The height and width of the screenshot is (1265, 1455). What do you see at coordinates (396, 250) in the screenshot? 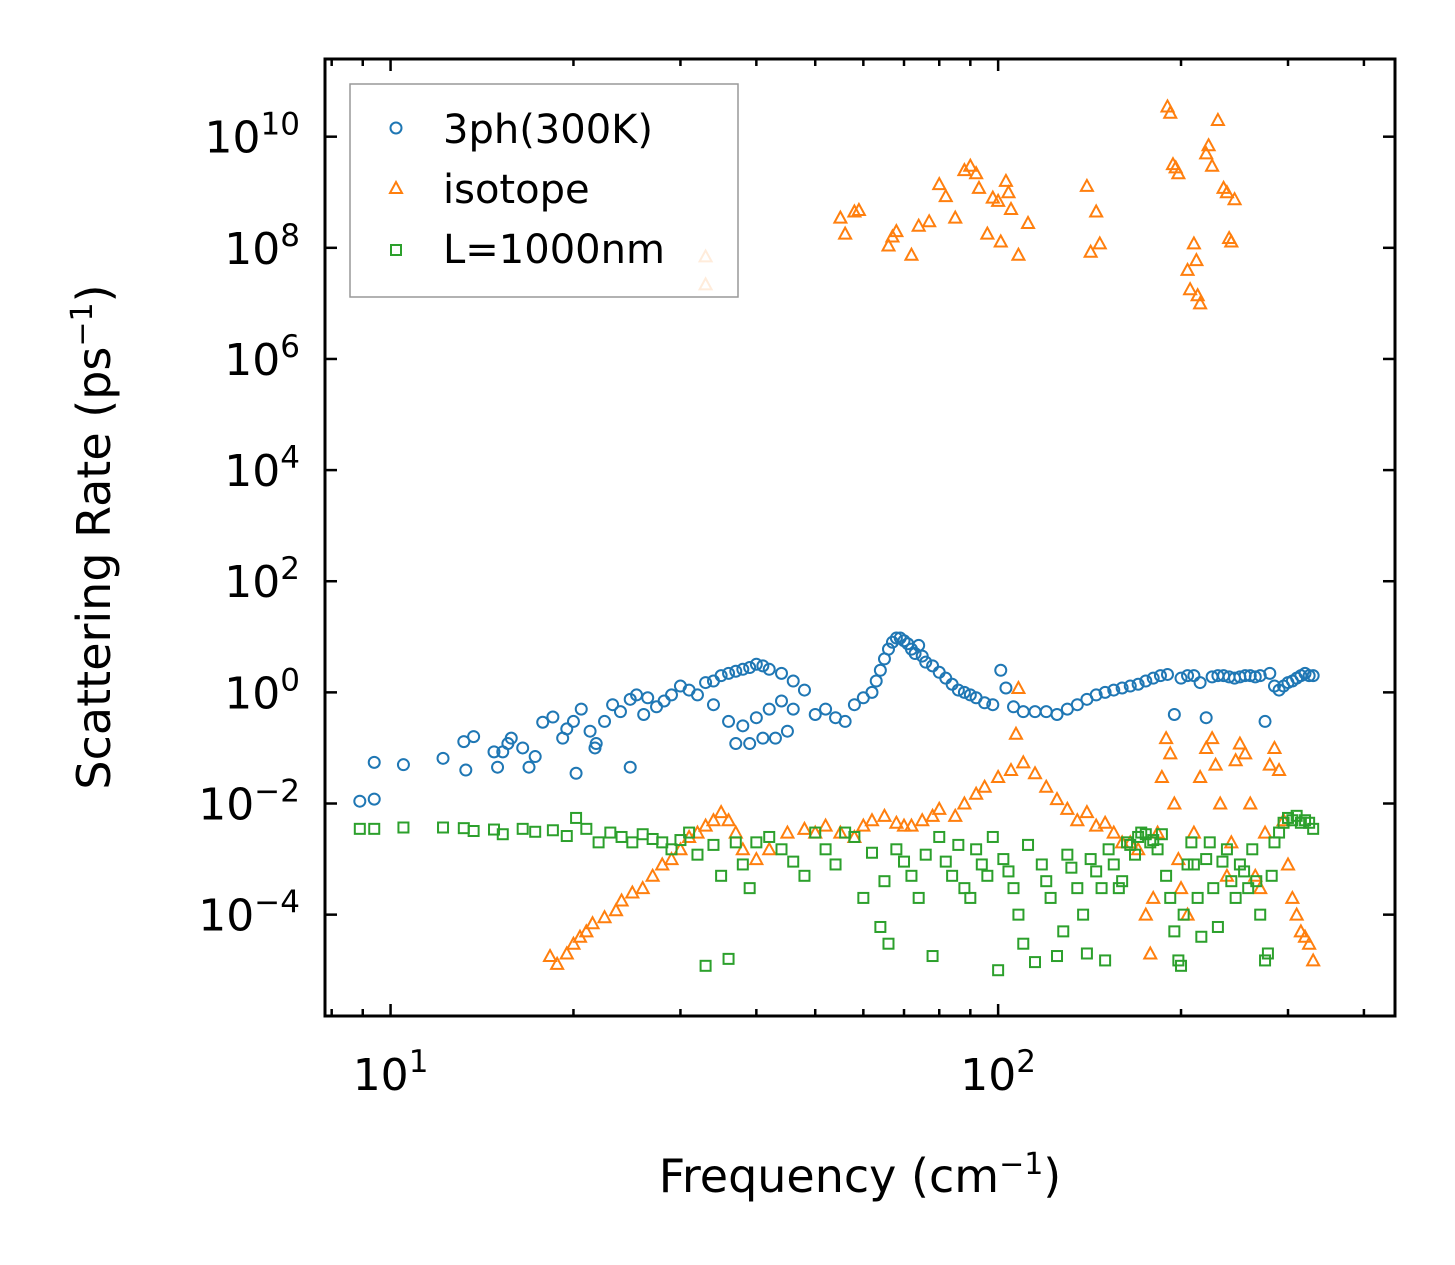
I see `legend-marker-boundary` at bounding box center [396, 250].